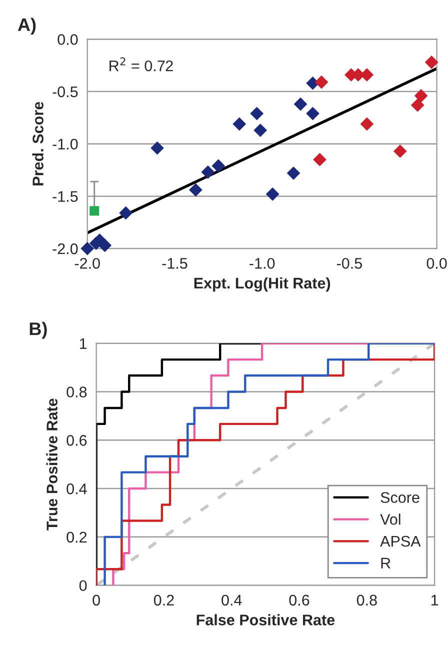 Image resolution: width=448 pixels, height=654 pixels. I want to click on chart-title: A), so click(27, 26).